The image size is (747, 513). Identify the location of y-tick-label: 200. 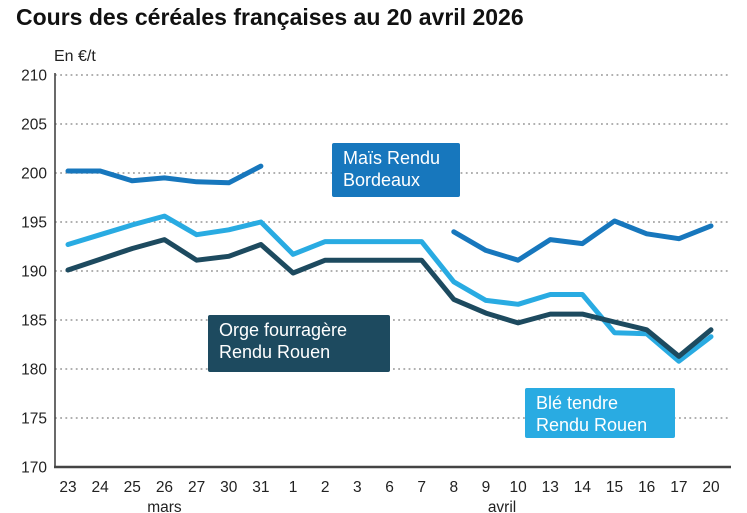
(34, 174).